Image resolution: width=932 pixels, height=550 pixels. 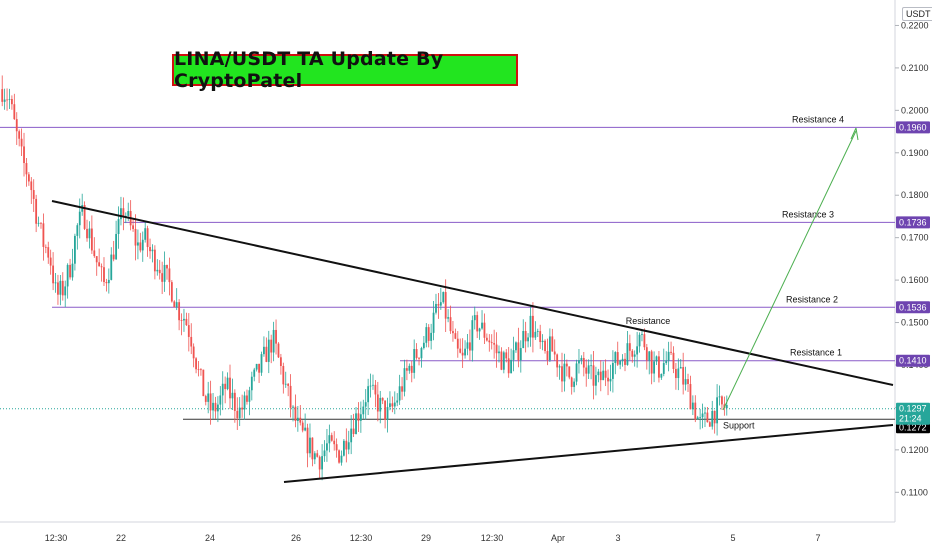 What do you see at coordinates (917, 14) in the screenshot?
I see `unit-badge: USDT` at bounding box center [917, 14].